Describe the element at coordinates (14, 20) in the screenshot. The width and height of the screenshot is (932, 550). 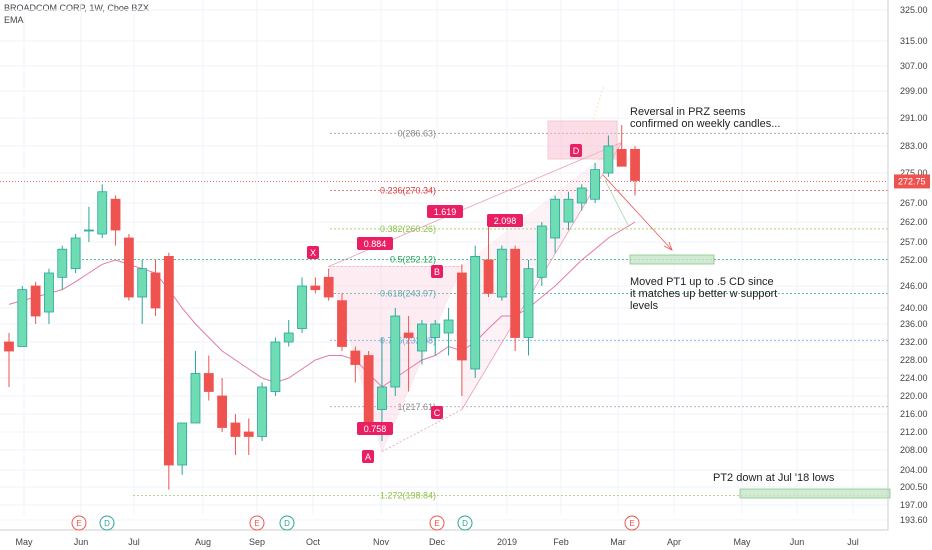
I see `indicator-label: EMA` at that location.